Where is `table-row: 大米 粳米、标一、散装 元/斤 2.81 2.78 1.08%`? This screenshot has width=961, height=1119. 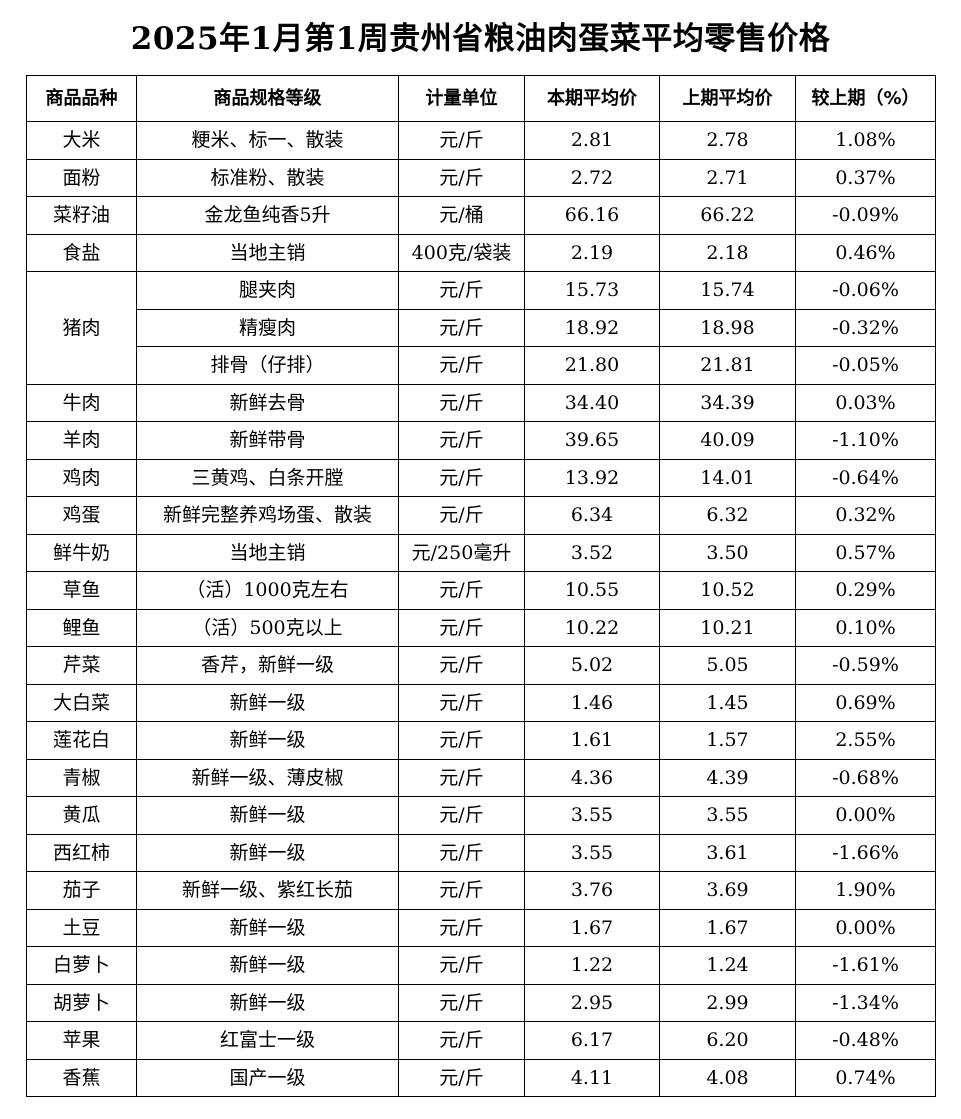 table-row: 大米 粳米、标一、散装 元/斤 2.81 2.78 1.08% is located at coordinates (481, 140).